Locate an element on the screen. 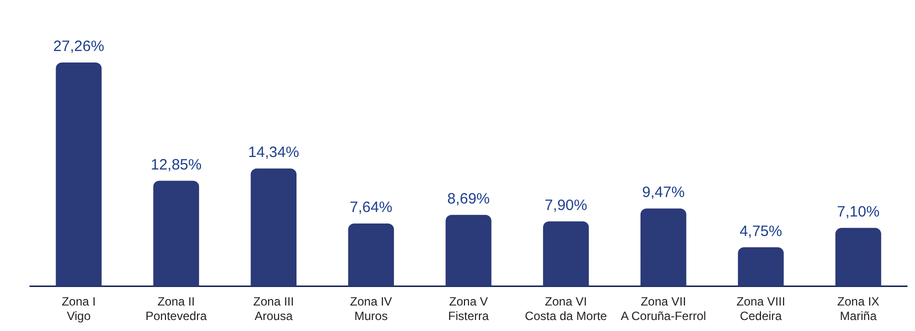 The image size is (915, 331). data-label: 7,90% is located at coordinates (566, 205).